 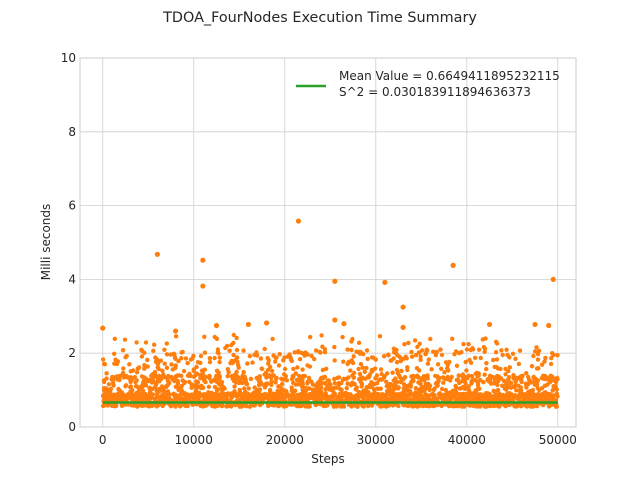 What do you see at coordinates (72, 132) in the screenshot?
I see `y-tick-label: 8` at bounding box center [72, 132].